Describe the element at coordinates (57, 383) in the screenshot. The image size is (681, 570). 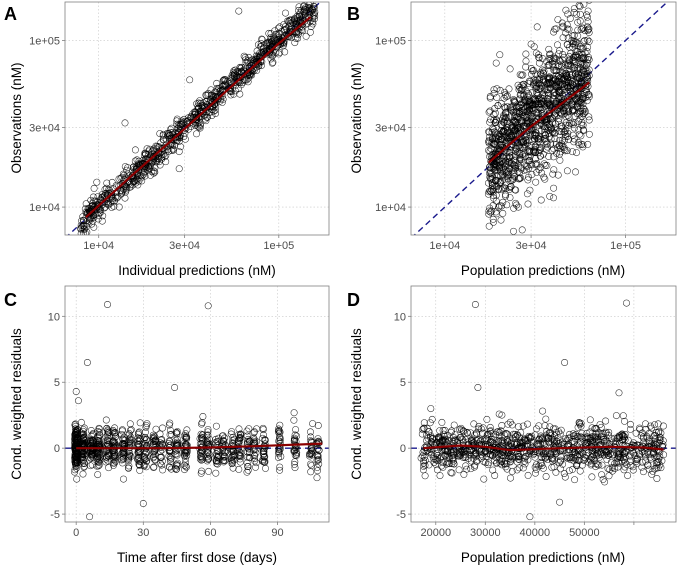
I see `panel-c-y-tick-label: 5` at that location.